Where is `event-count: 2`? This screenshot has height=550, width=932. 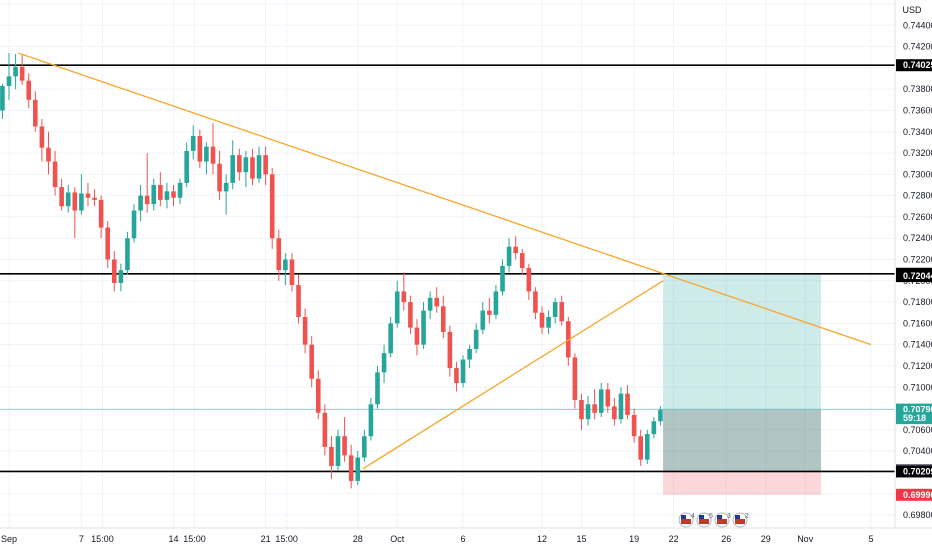 event-count: 2 is located at coordinates (747, 516).